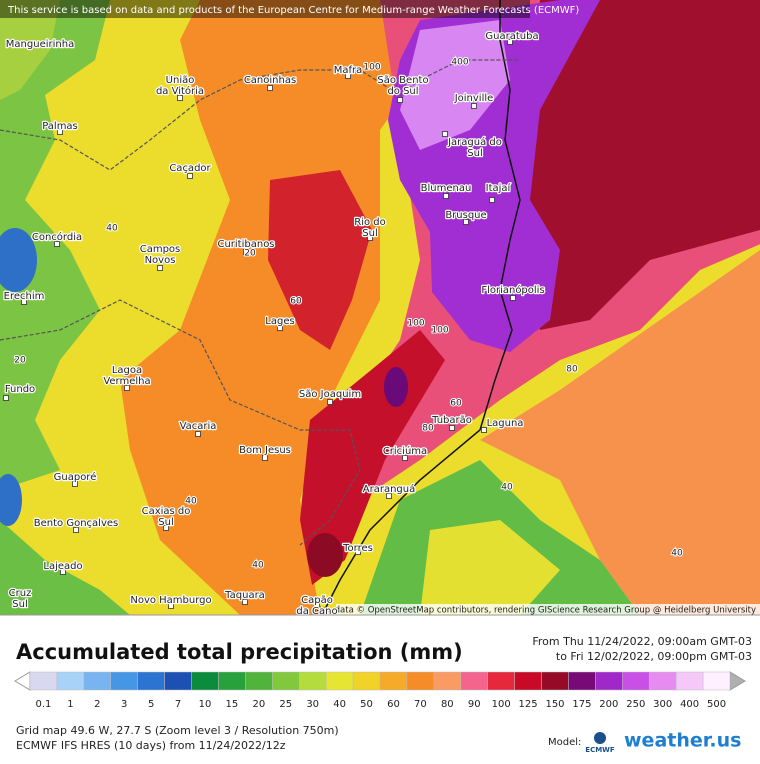  Describe the element at coordinates (654, 656) in the screenshot. I see `period-to: to Fri 12/02/2022, 09:00pm GMT-03` at that location.